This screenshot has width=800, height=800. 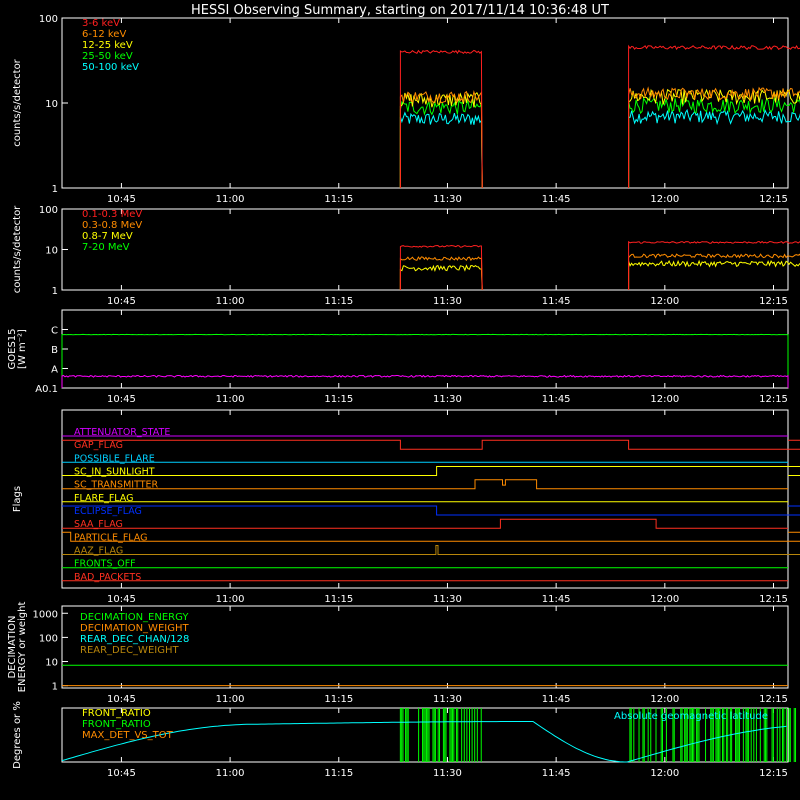 I want to click on flag-label: ECLIPSE_FLAG, so click(x=108, y=511).